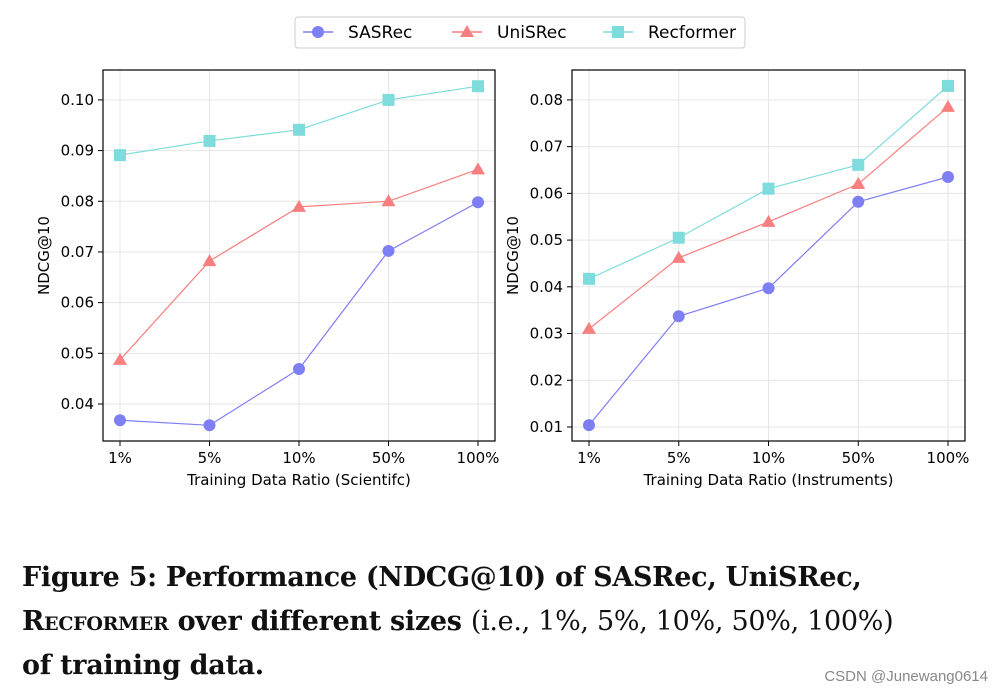 This screenshot has height=696, width=1002. I want to click on legend-item-unisrec: UniSRec, so click(509, 33).